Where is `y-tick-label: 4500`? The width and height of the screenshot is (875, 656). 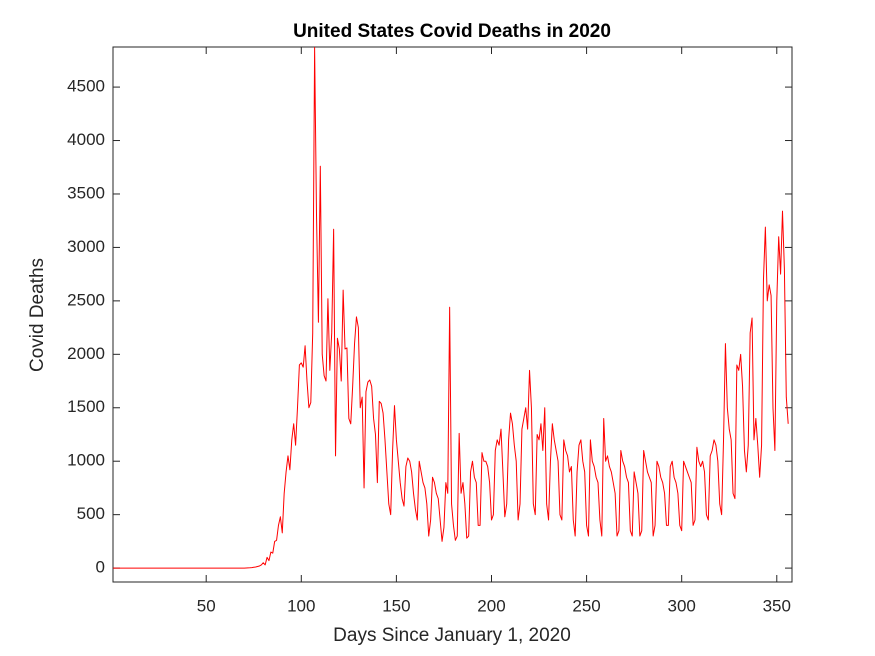
y-tick-label: 4500 is located at coordinates (86, 86).